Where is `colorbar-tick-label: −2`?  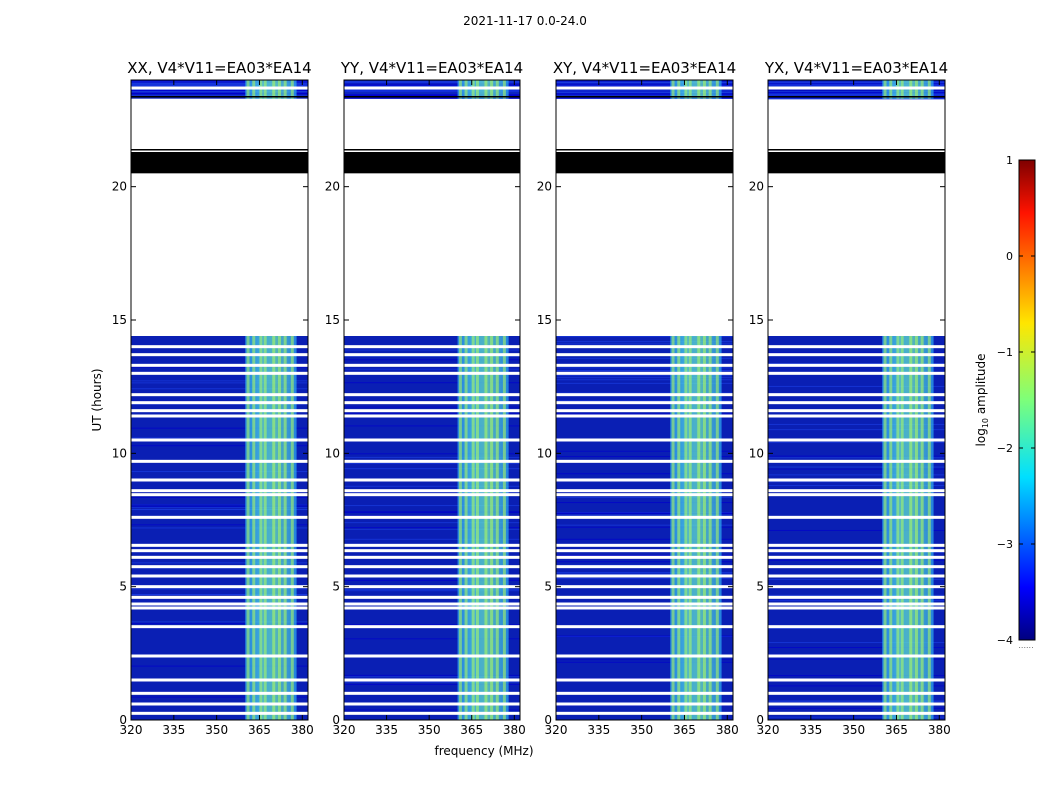 colorbar-tick-label: −2 is located at coordinates (1005, 448).